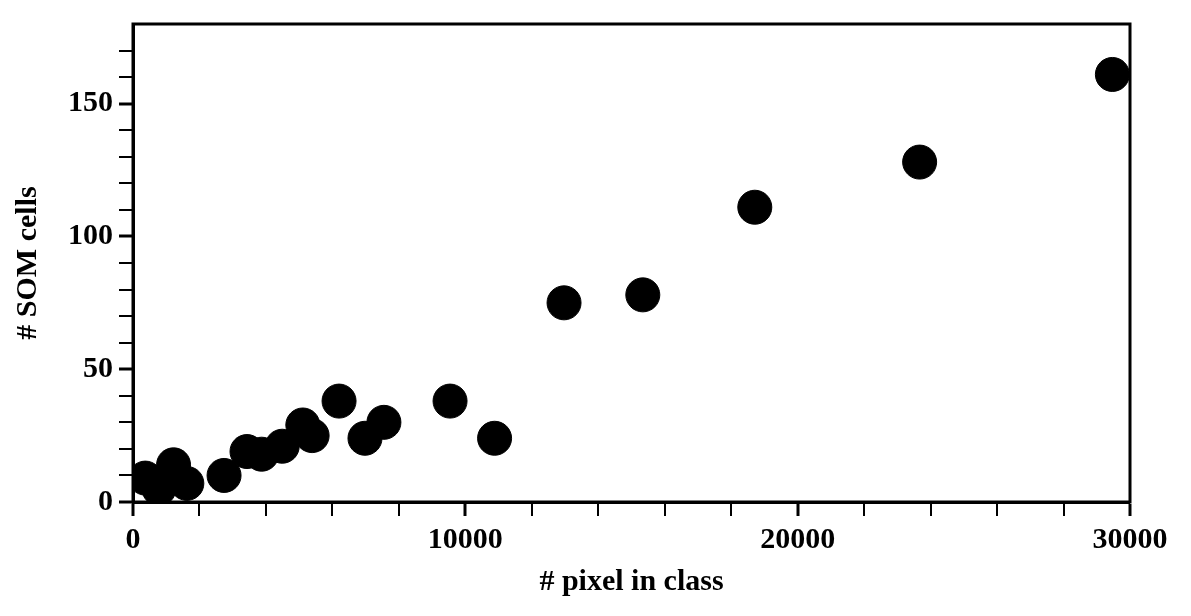 The height and width of the screenshot is (616, 1191). What do you see at coordinates (1130, 537) in the screenshot?
I see `x-tick-label: 30000` at bounding box center [1130, 537].